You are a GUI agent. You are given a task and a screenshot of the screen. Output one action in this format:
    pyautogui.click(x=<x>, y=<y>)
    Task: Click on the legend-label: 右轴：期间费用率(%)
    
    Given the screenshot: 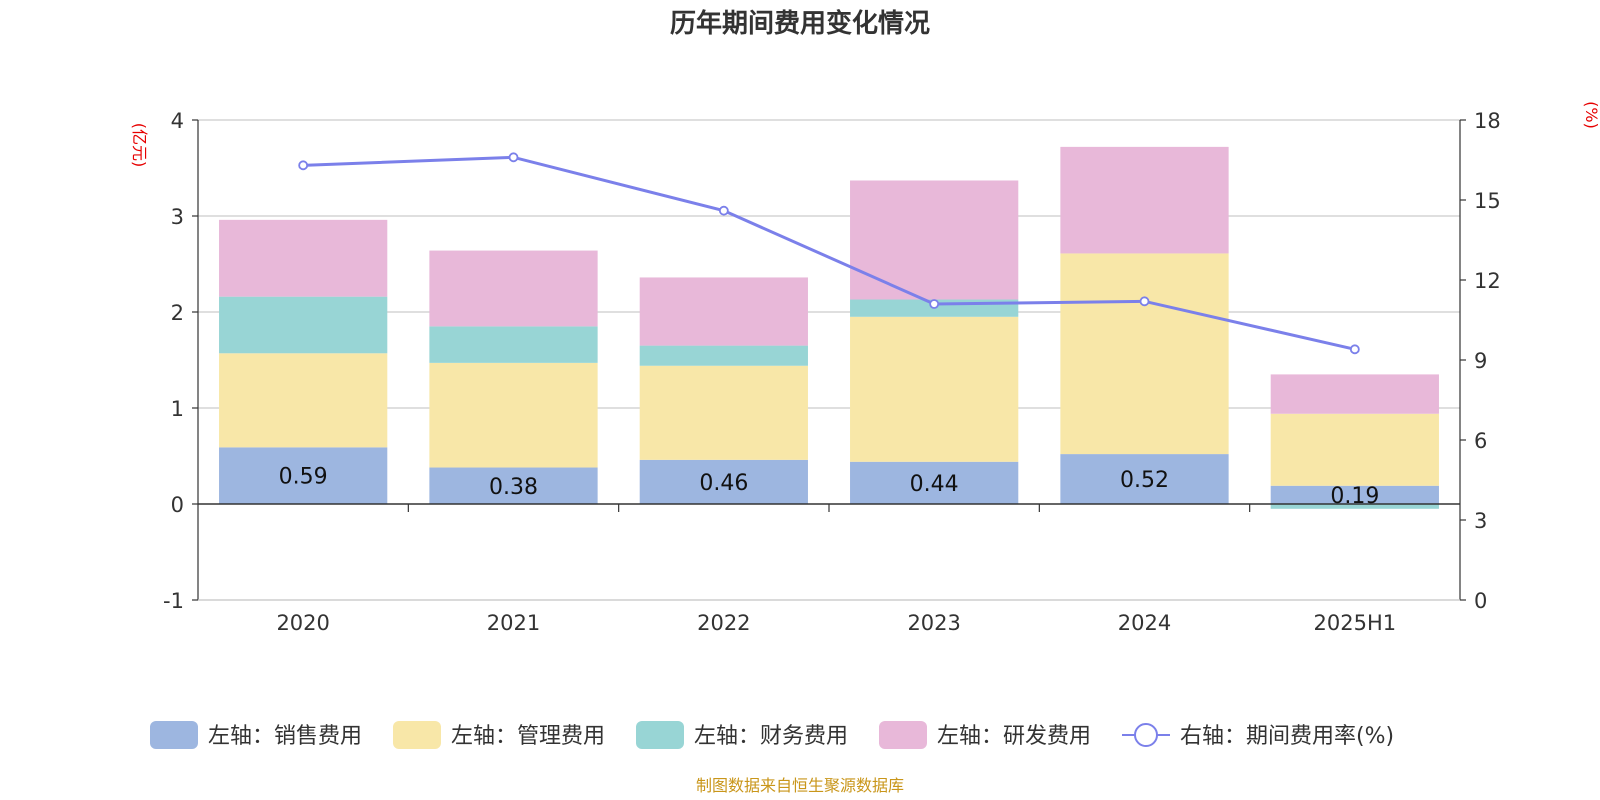 What is the action you would take?
    pyautogui.click(x=1287, y=736)
    